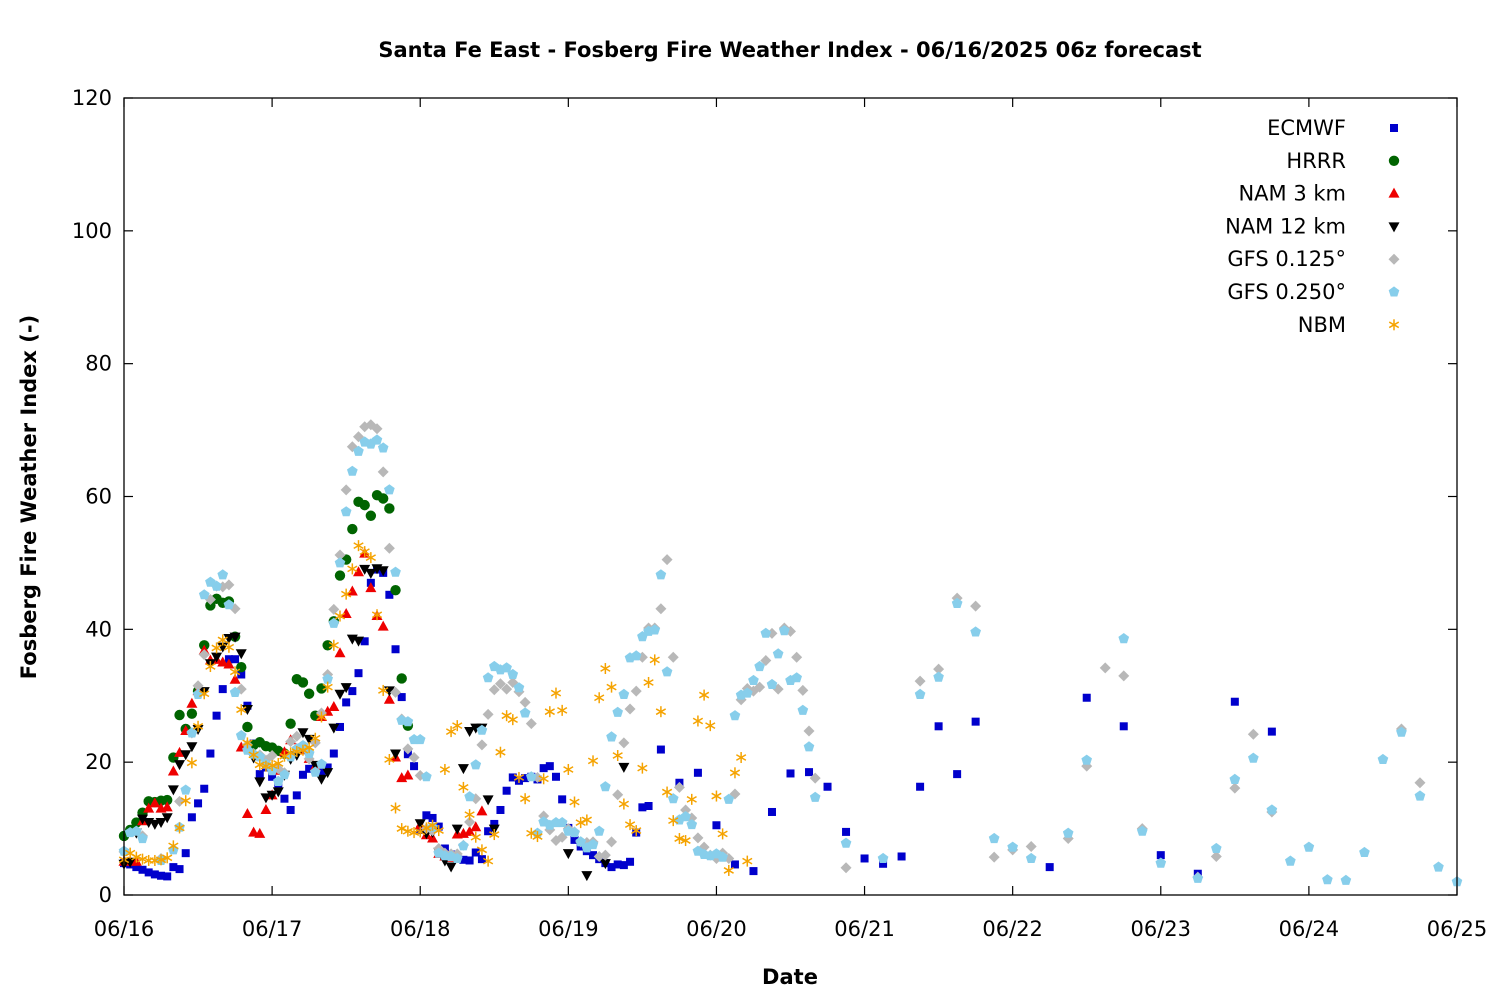 The image size is (1500, 1000). Describe the element at coordinates (1394, 160) in the screenshot. I see `legend-marker-hrrr` at that location.